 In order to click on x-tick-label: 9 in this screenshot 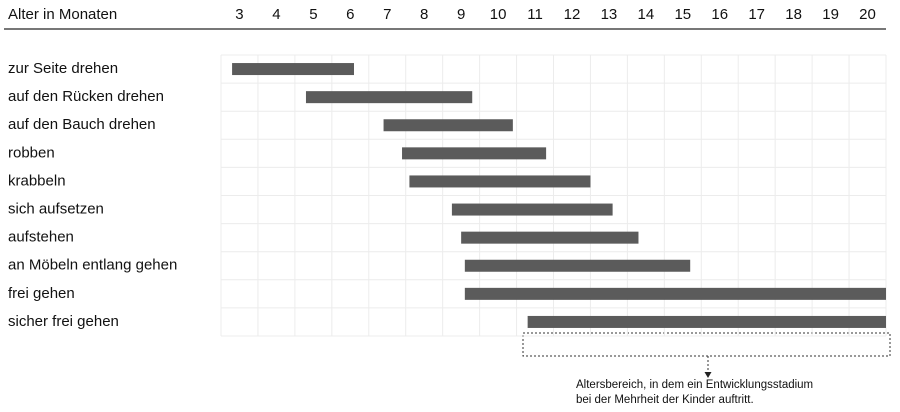, I will do `click(461, 14)`.